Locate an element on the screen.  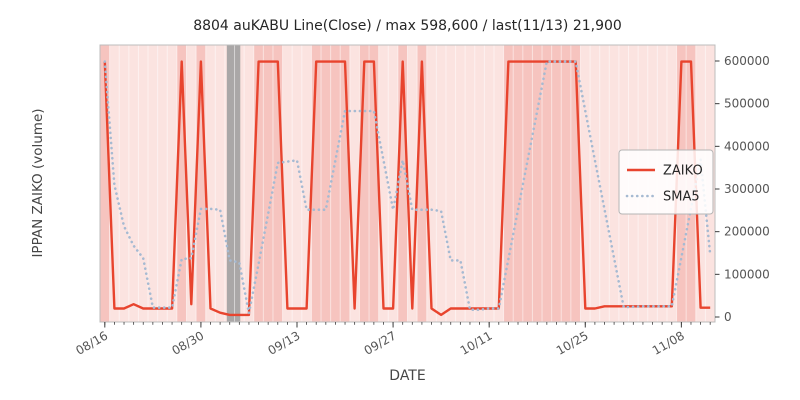
y-tick-label: 0 is located at coordinates (728, 317).